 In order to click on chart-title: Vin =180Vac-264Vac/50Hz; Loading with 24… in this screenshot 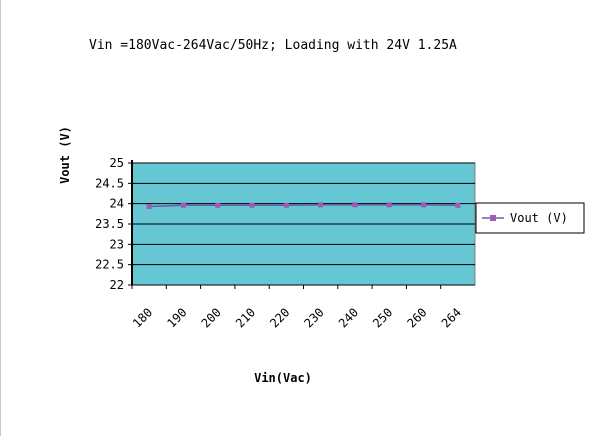, I will do `click(273, 45)`.